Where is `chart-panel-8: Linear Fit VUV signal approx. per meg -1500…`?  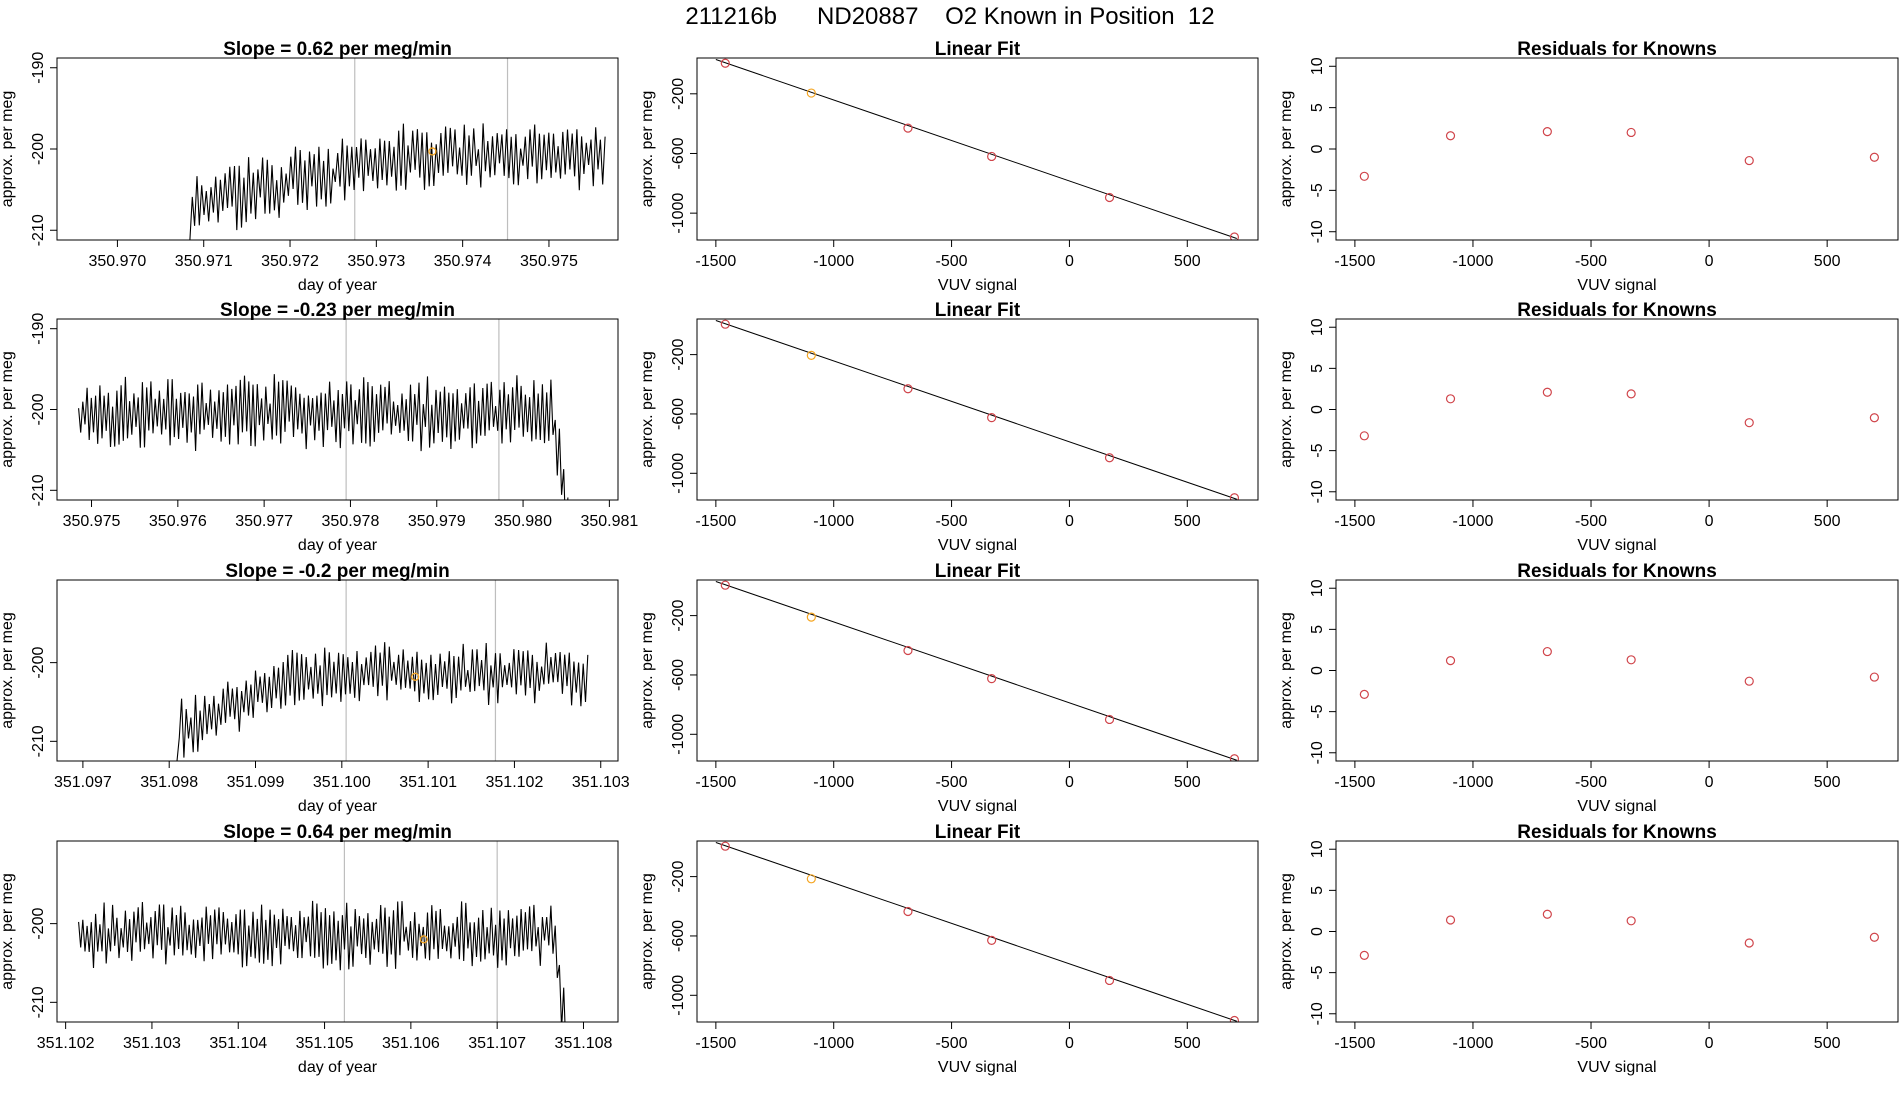 chart-panel-8: Linear Fit VUV signal approx. per meg -1500… is located at coordinates (949, 949).